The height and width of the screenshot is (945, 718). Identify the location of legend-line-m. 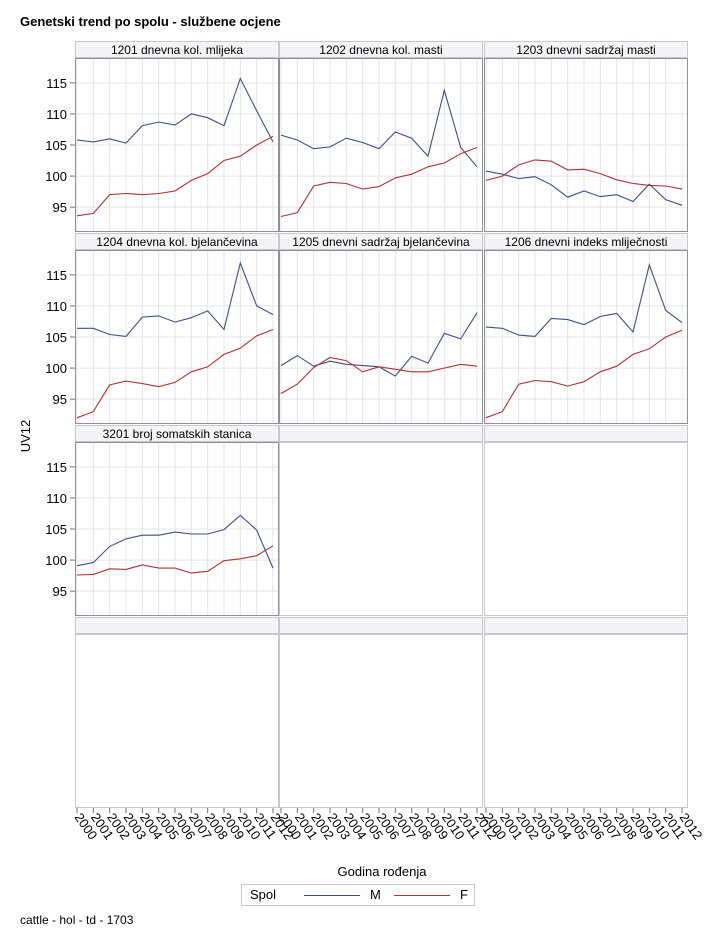
(332, 895).